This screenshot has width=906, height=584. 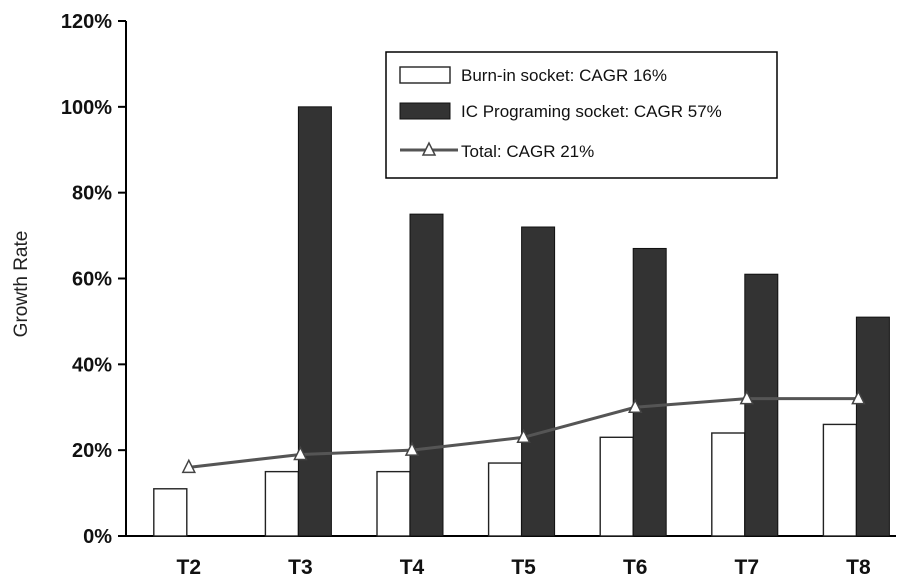 I want to click on x-category-label: T5, so click(x=523, y=567).